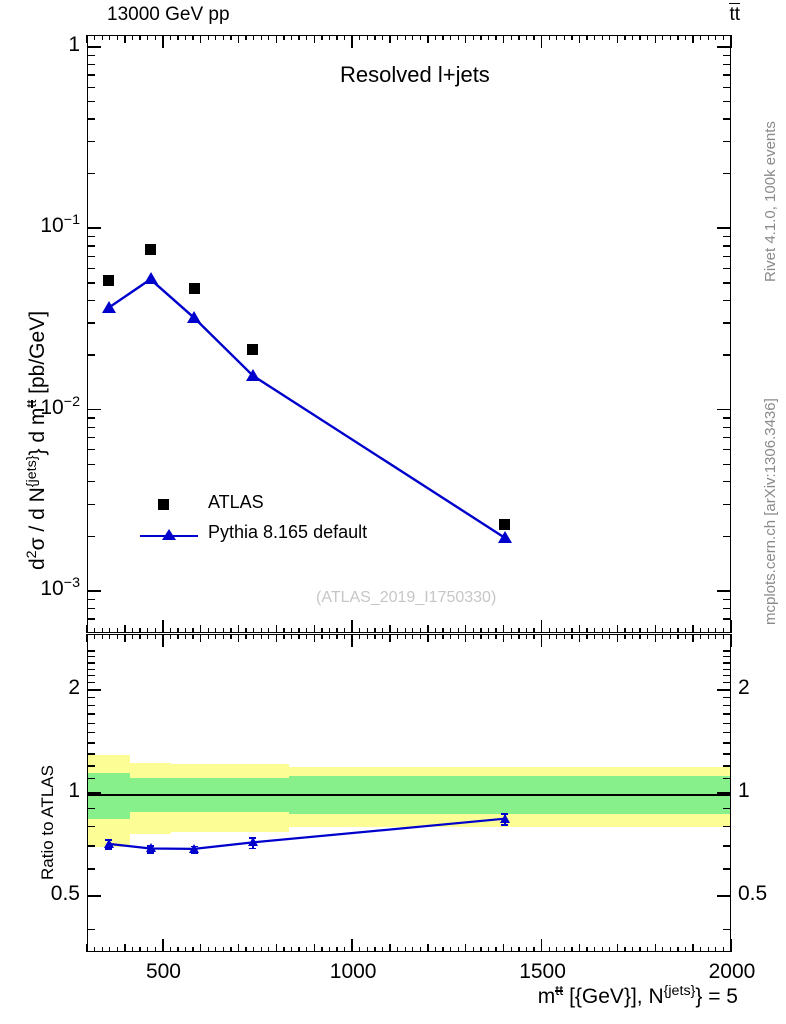 Image resolution: width=786 pixels, height=1024 pixels. What do you see at coordinates (74, 790) in the screenshot?
I see `y-tick-label-ratio-left-1: 1` at bounding box center [74, 790].